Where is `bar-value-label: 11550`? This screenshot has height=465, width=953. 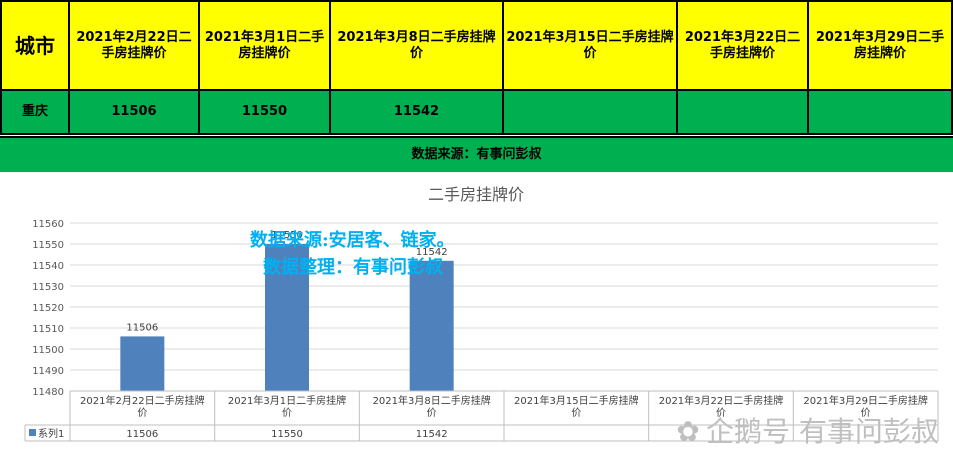
bar-value-label: 11550 is located at coordinates (287, 235).